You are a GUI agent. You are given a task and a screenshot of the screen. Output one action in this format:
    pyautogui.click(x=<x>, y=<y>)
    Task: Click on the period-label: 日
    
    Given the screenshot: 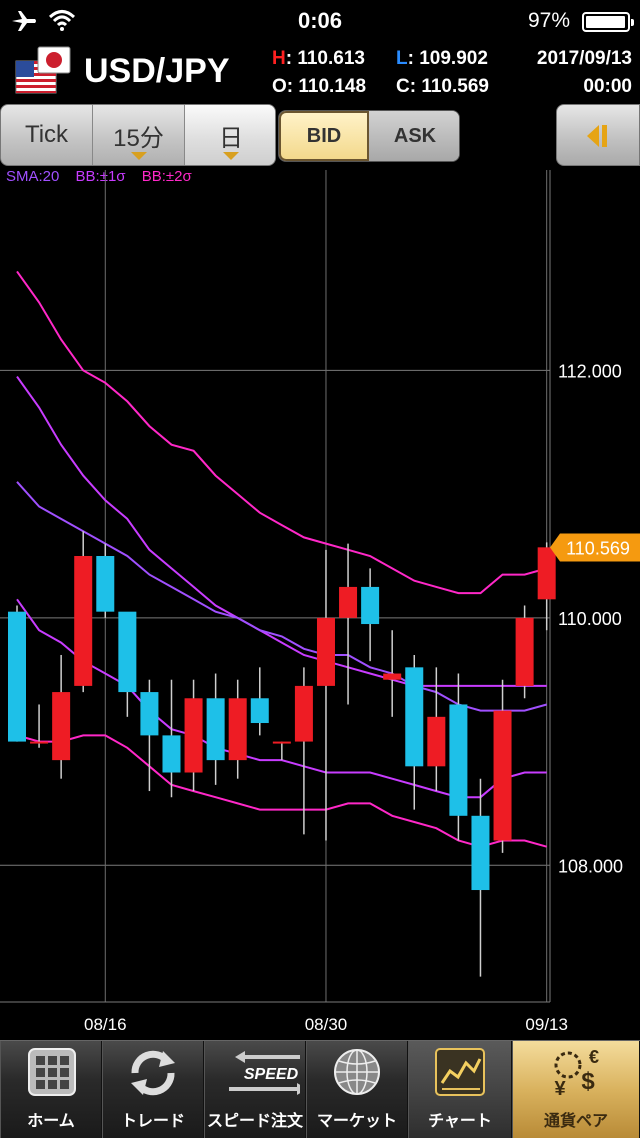 What is the action you would take?
    pyautogui.click(x=231, y=138)
    